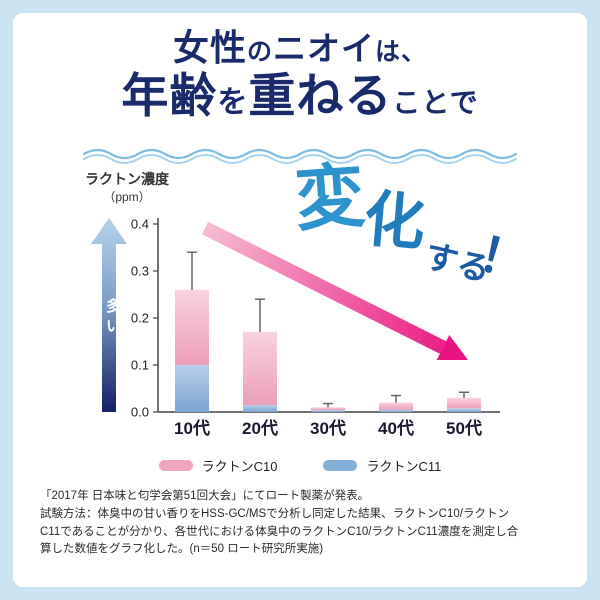 The width and height of the screenshot is (600, 600). What do you see at coordinates (233, 102) in the screenshot?
I see `title-text: を` at bounding box center [233, 102].